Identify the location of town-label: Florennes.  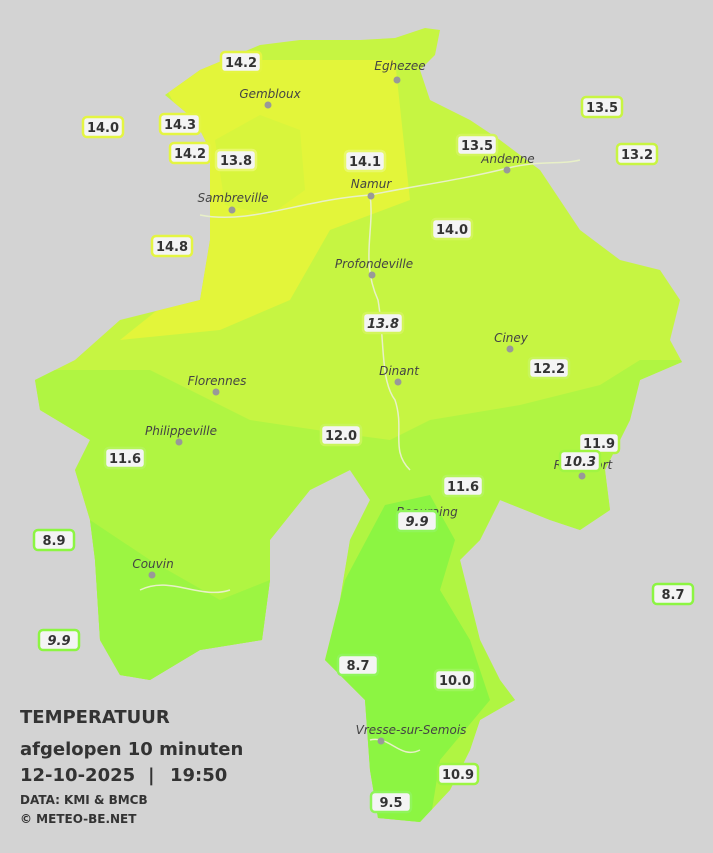
(217, 381).